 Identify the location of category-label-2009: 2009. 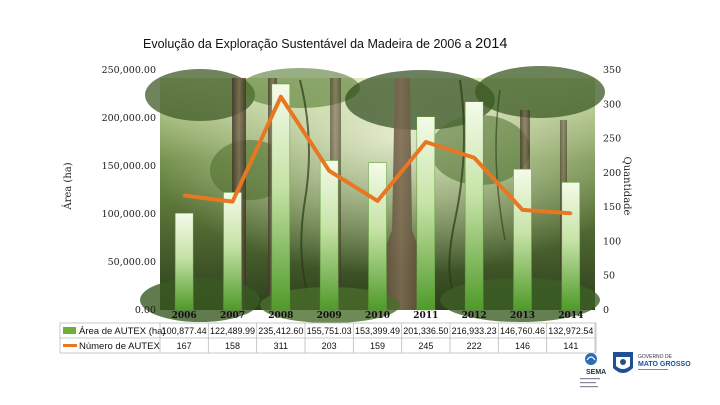
(329, 316).